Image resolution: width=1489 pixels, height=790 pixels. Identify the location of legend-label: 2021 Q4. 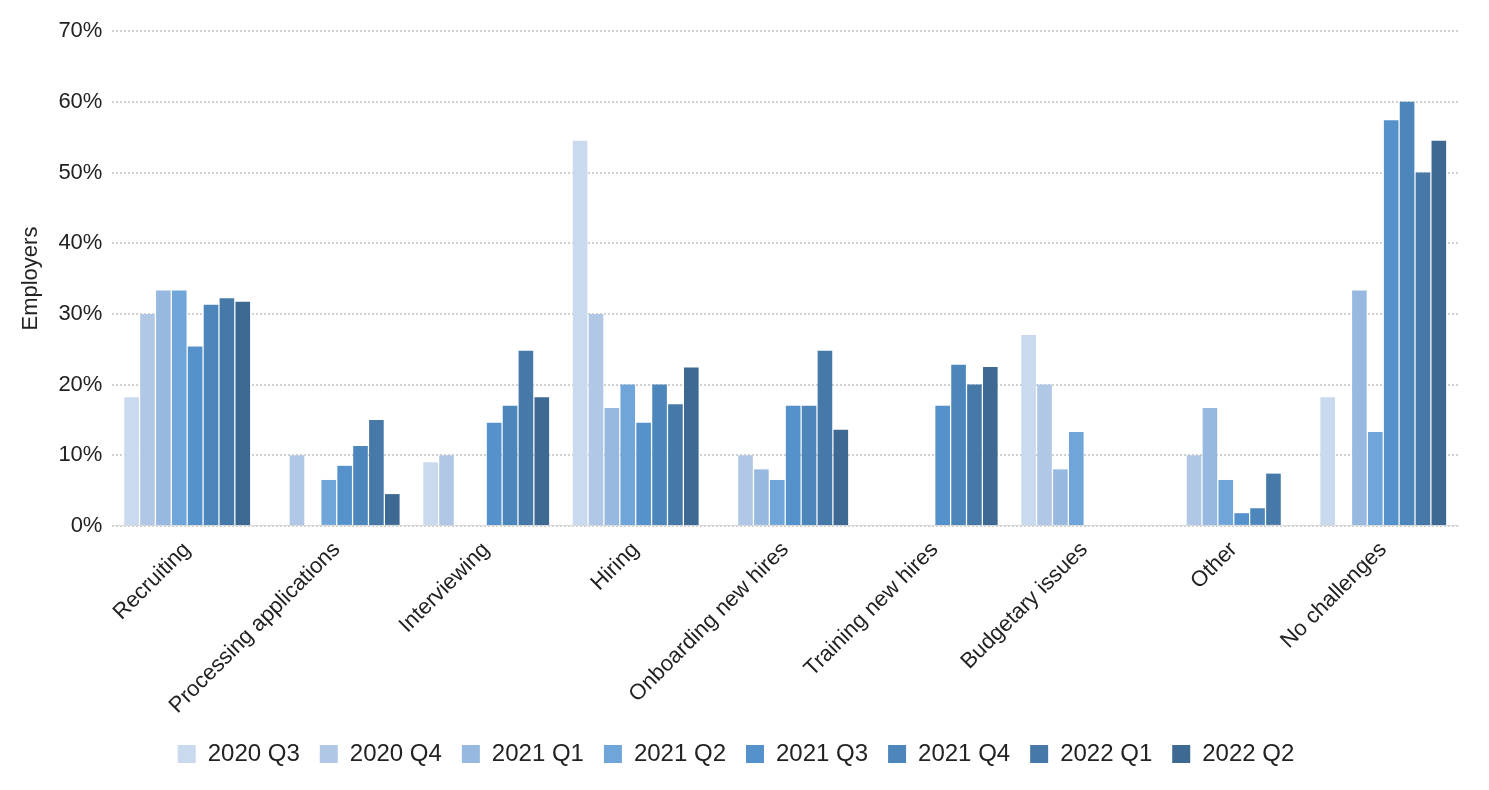
(964, 752).